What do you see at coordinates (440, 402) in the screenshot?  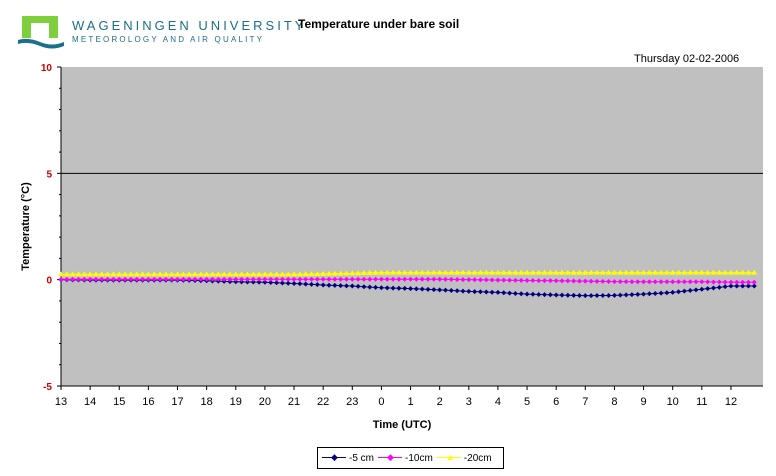 I see `x-tick-label: 2` at bounding box center [440, 402].